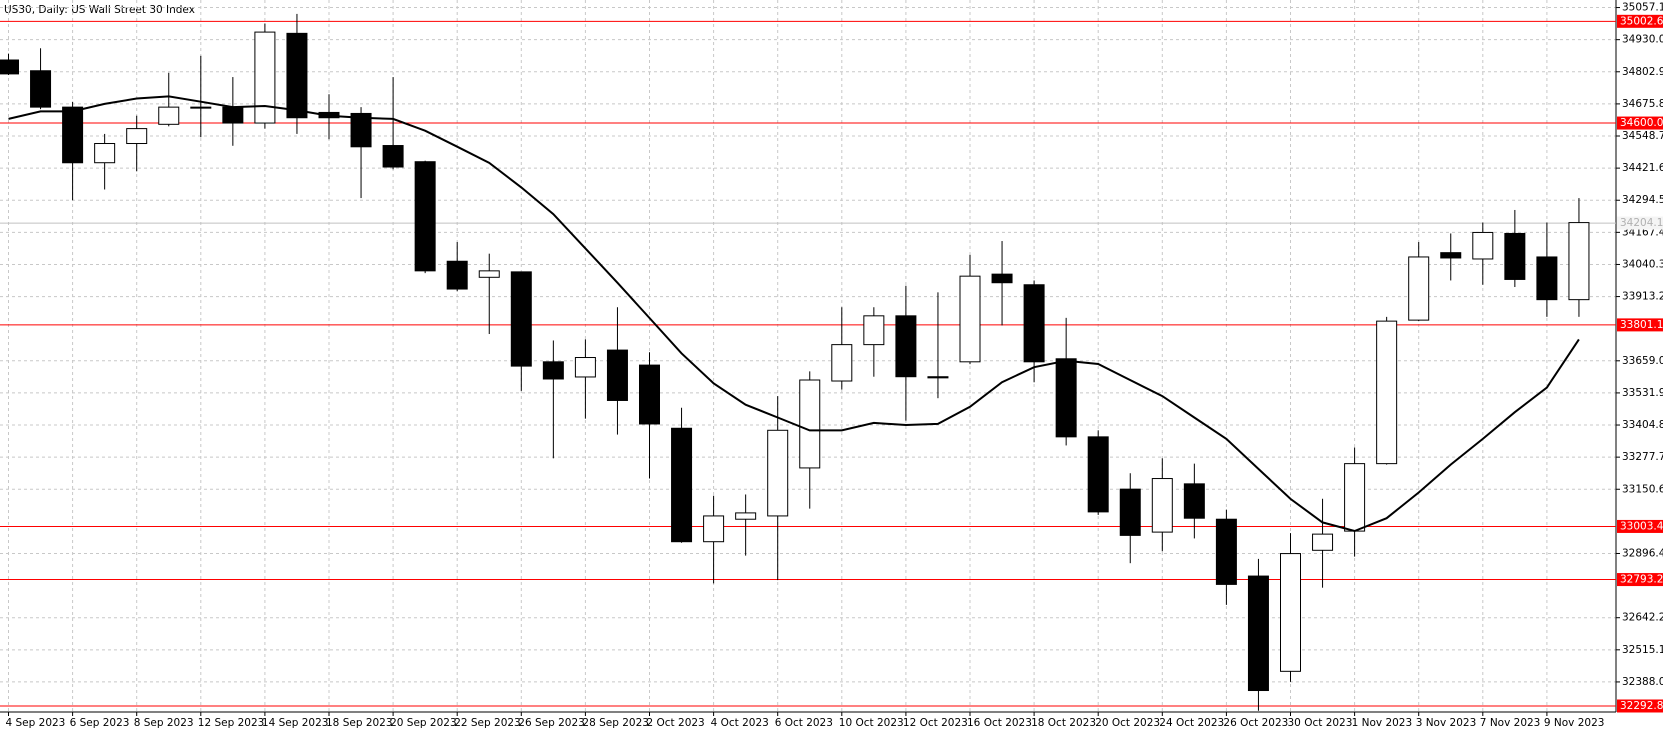 The image size is (1663, 732). What do you see at coordinates (1642, 457) in the screenshot?
I see `y-tick-label: 33277.7` at bounding box center [1642, 457].